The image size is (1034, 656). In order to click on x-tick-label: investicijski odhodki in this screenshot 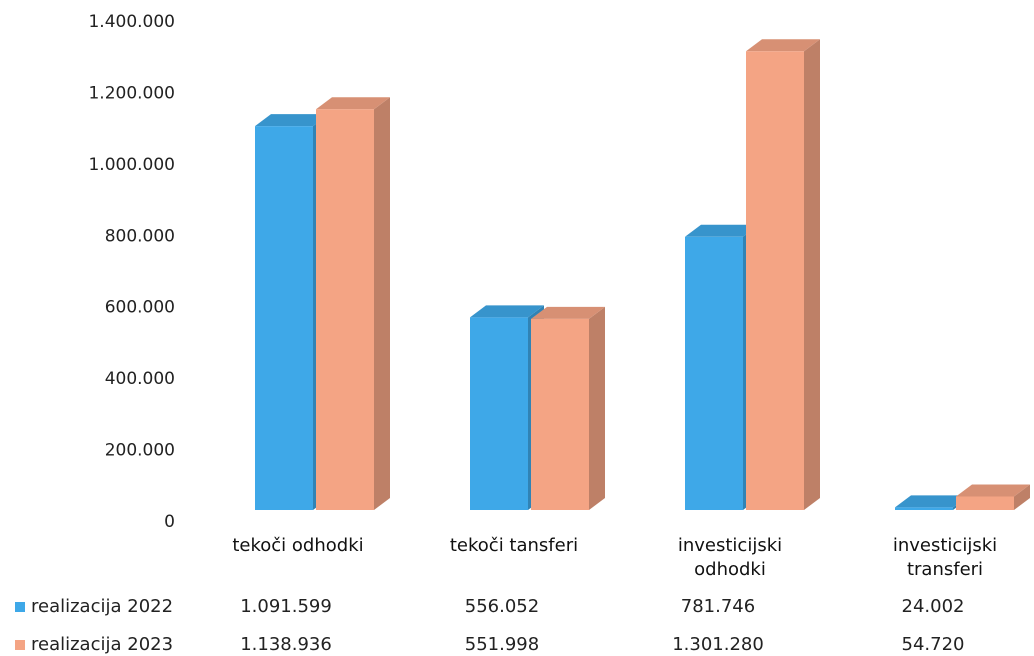, I will do `click(730, 557)`.